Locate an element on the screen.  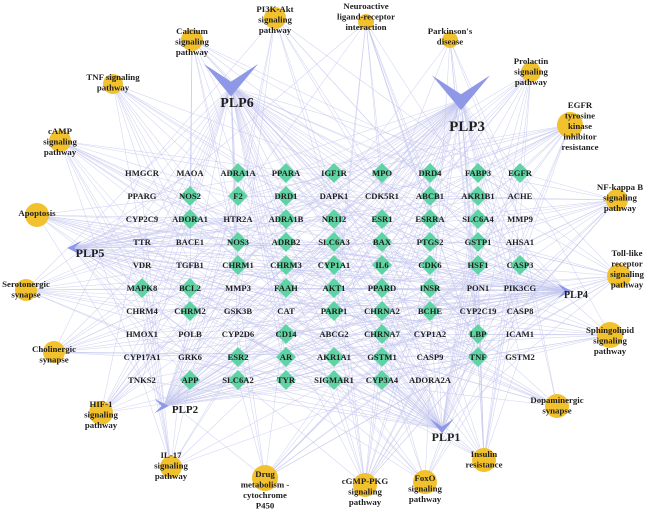
gene-node-chrm4: CHRM4 is located at coordinates (142, 311).